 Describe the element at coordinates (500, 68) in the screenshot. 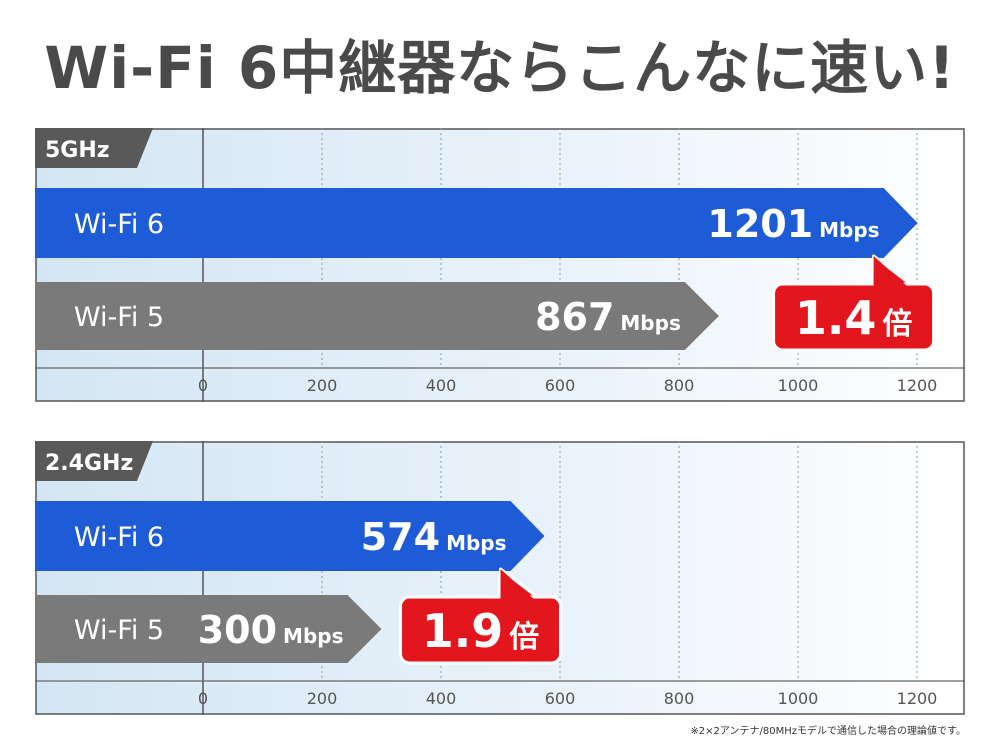

I see `page-title: Wi-Fi 6中継器ならこんなに速い!` at that location.